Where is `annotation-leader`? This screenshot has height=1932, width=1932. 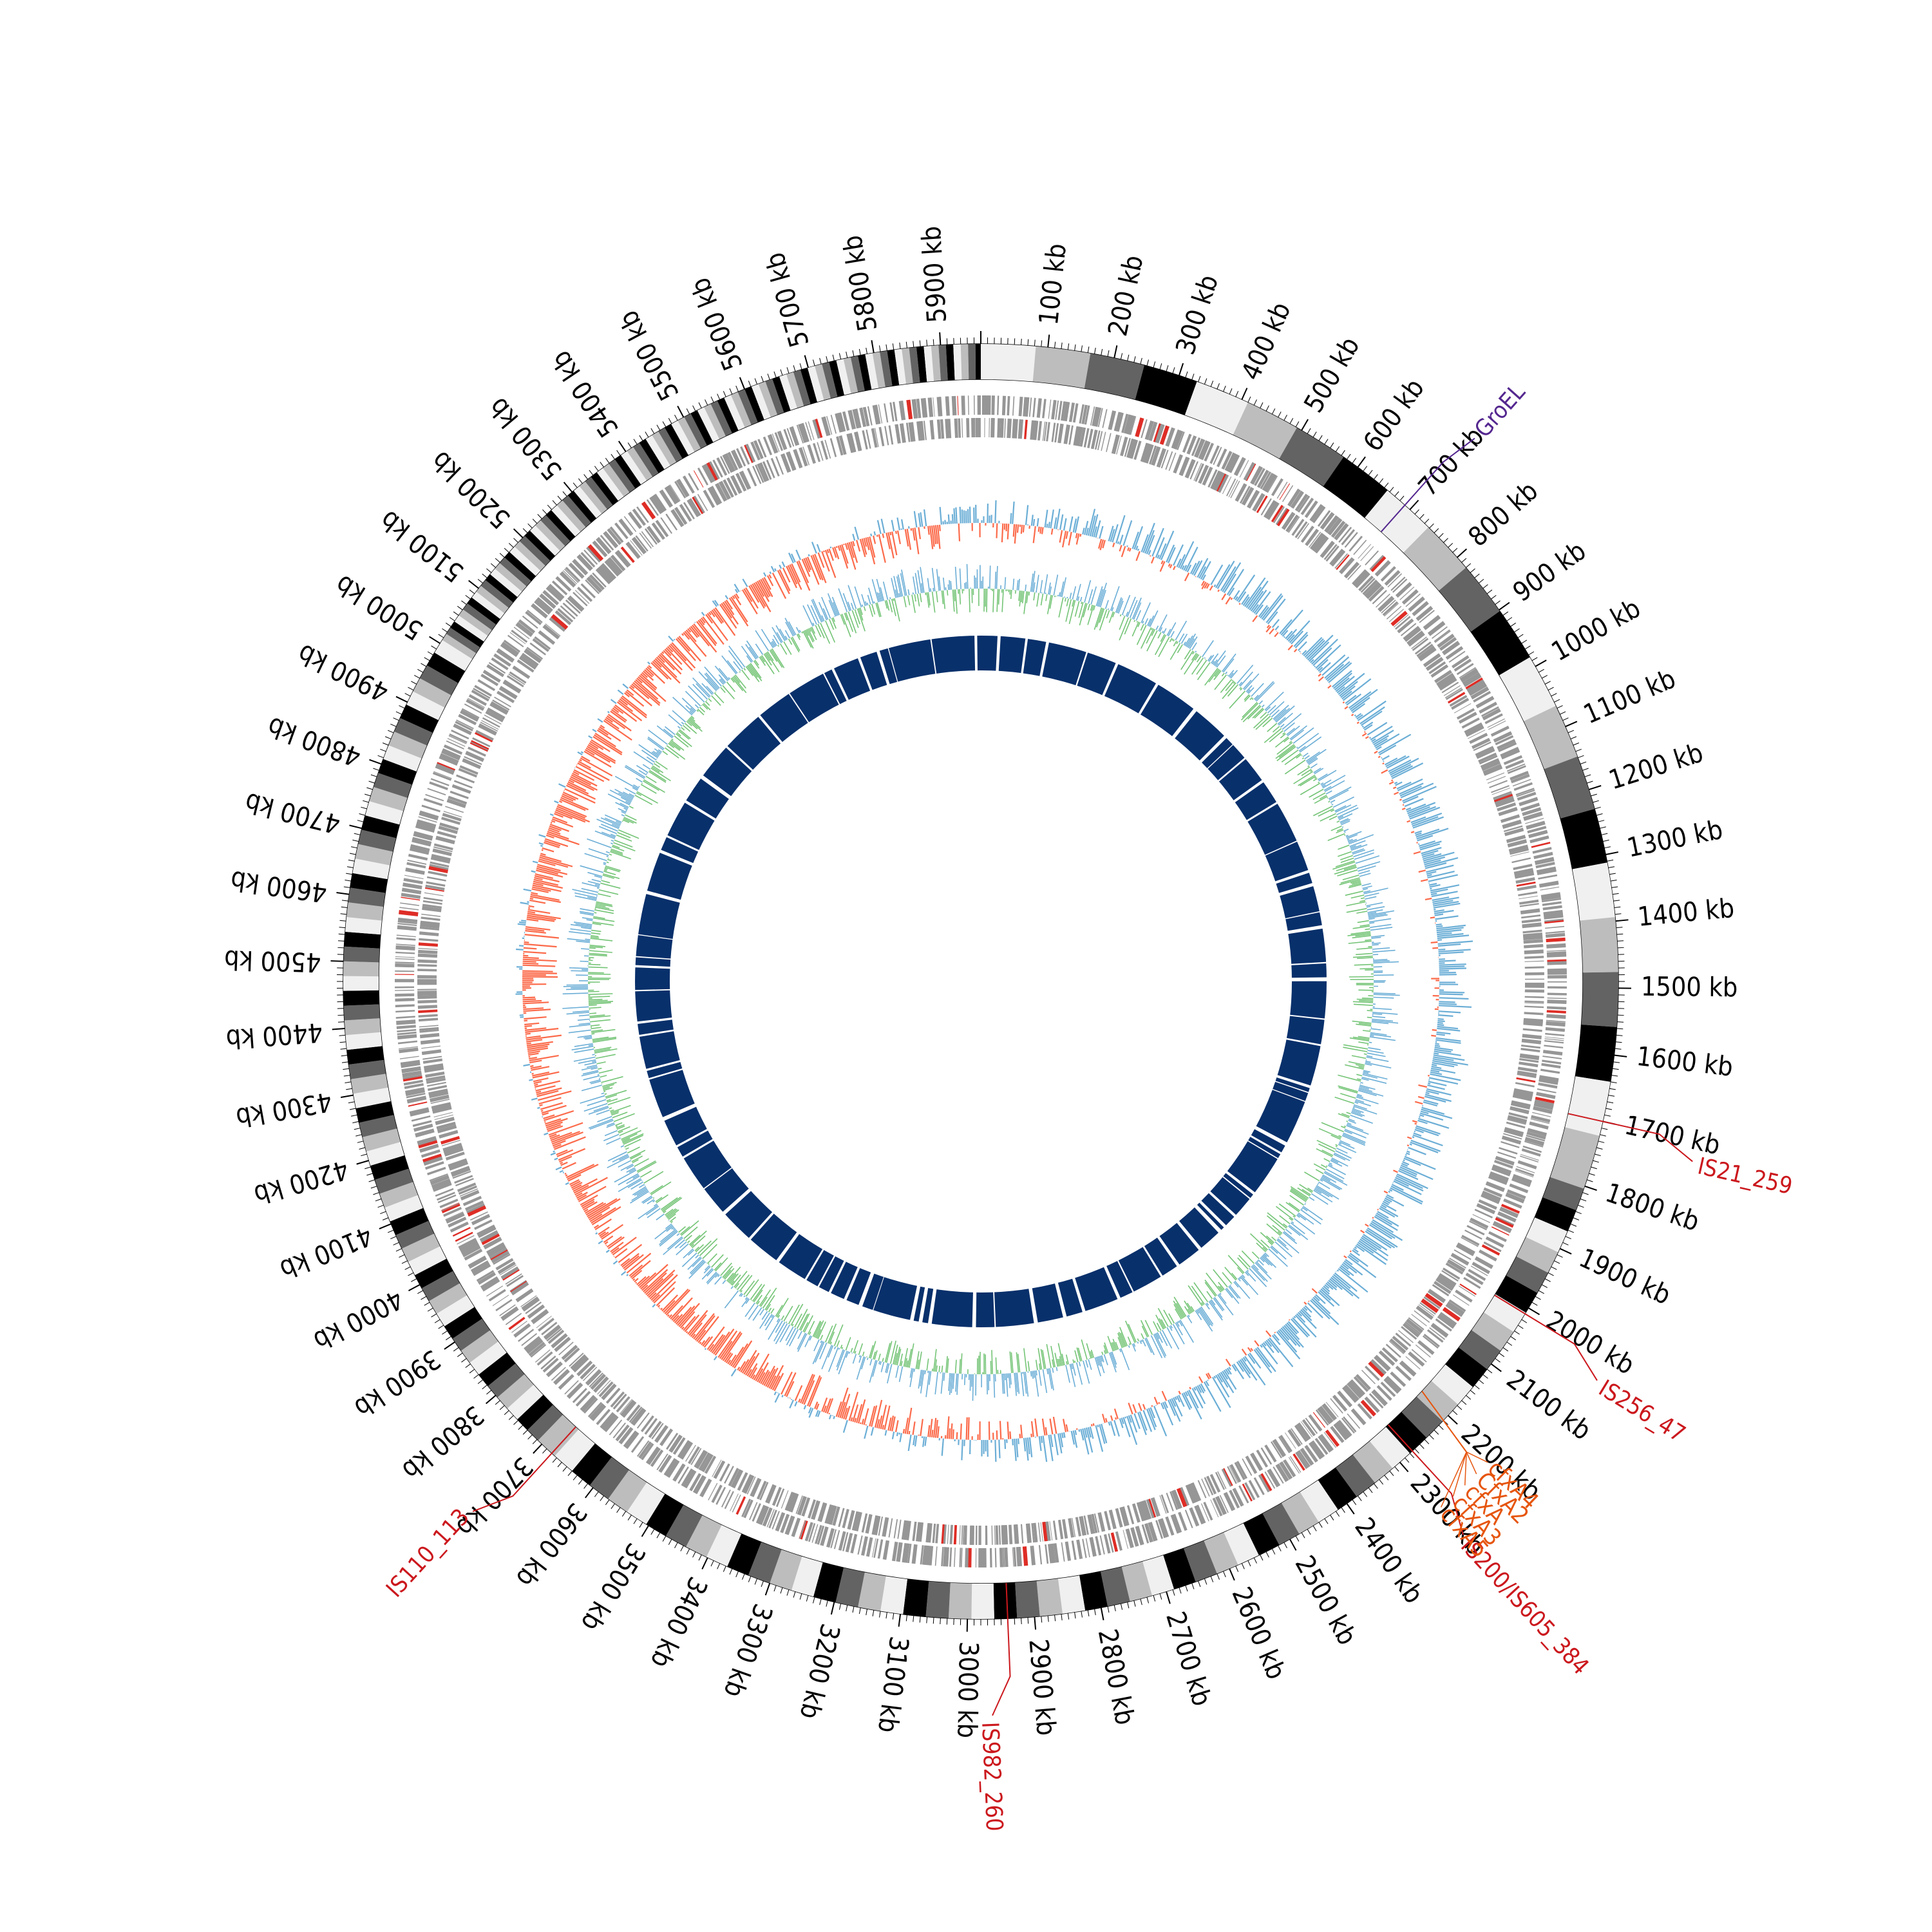 annotation-leader is located at coordinates (1630, 1137).